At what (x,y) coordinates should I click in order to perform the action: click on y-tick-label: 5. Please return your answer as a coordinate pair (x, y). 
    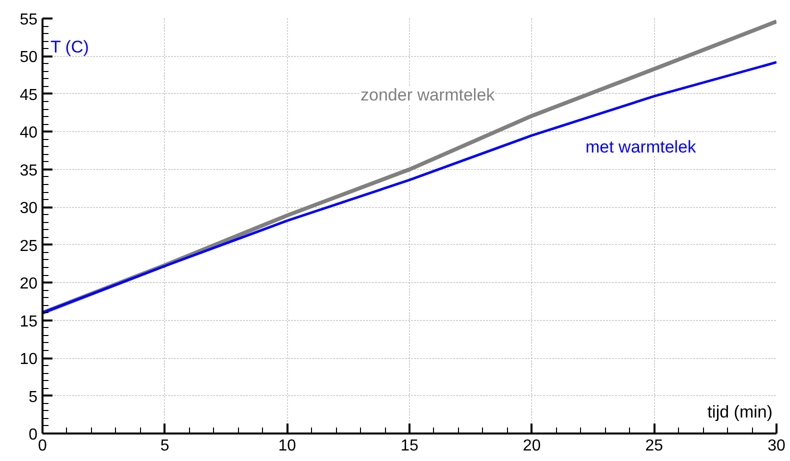
    Looking at the image, I should click on (33, 397).